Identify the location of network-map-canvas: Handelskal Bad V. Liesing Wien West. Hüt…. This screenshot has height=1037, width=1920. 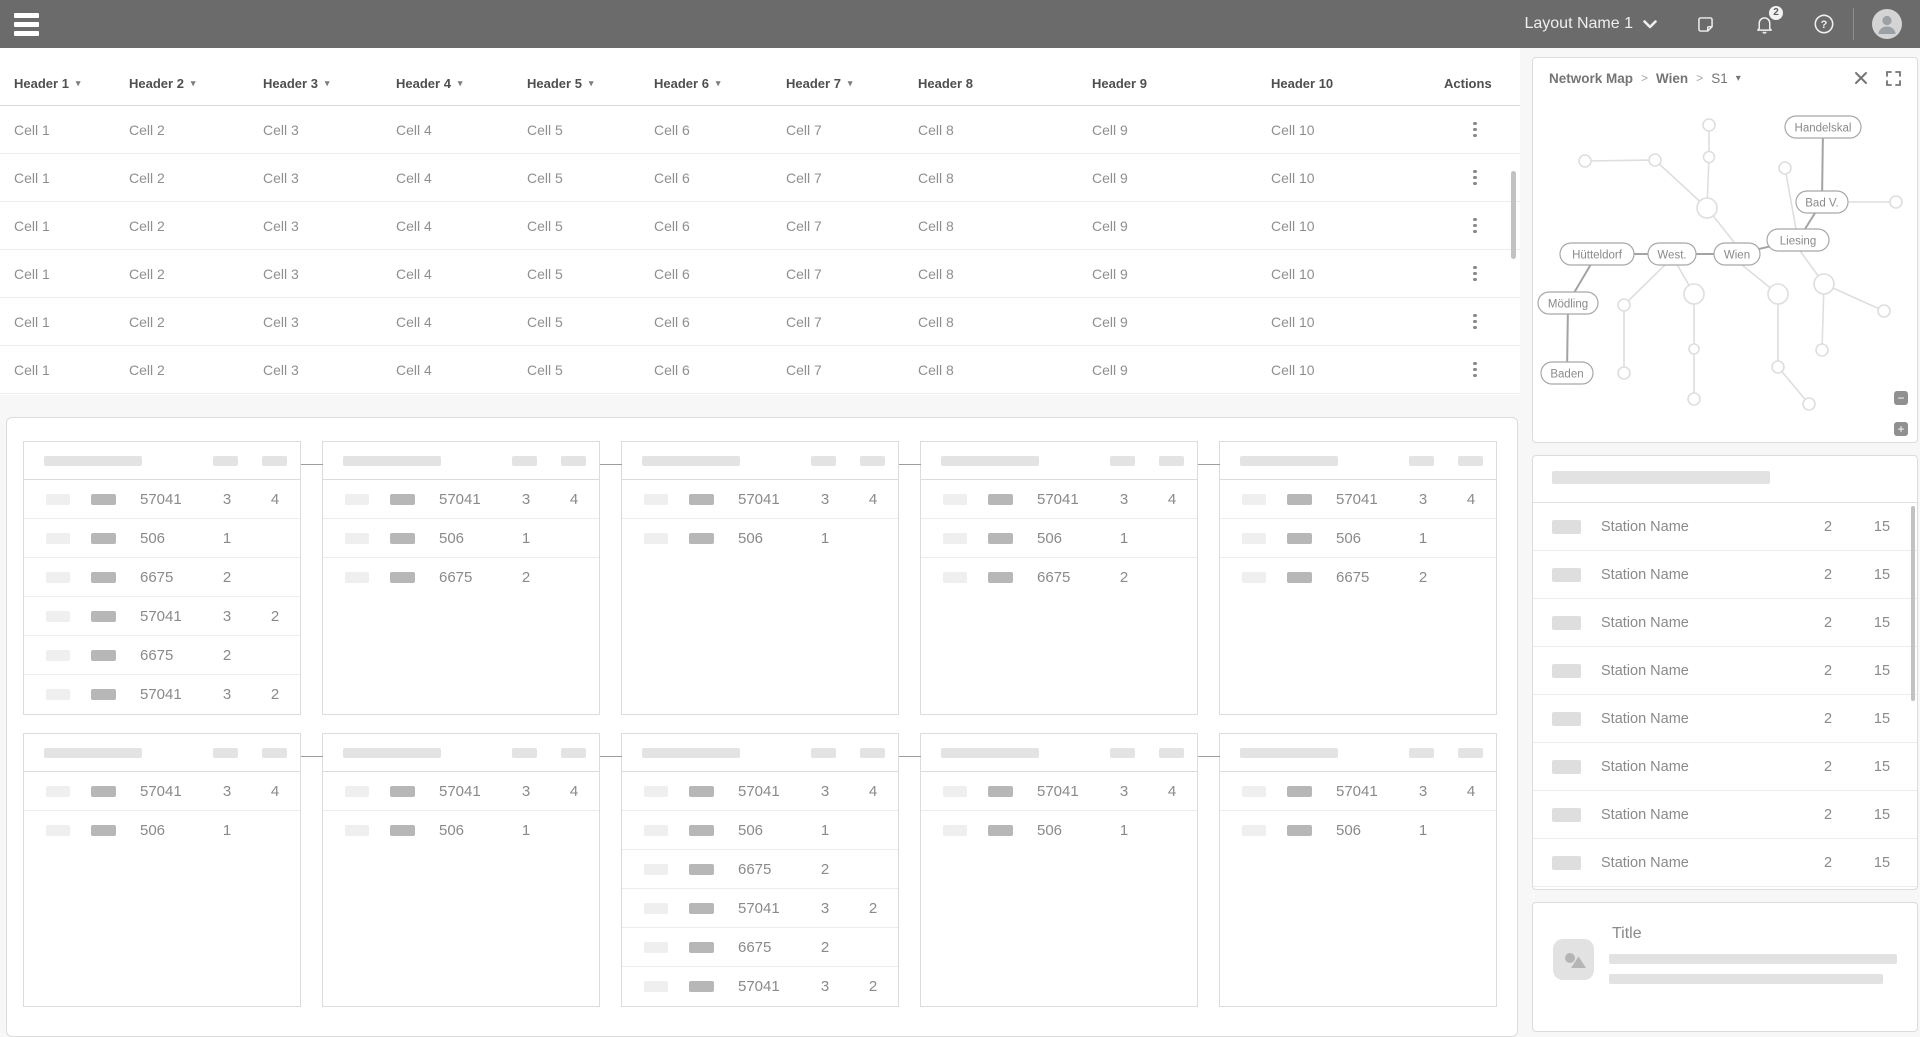
(1726, 263).